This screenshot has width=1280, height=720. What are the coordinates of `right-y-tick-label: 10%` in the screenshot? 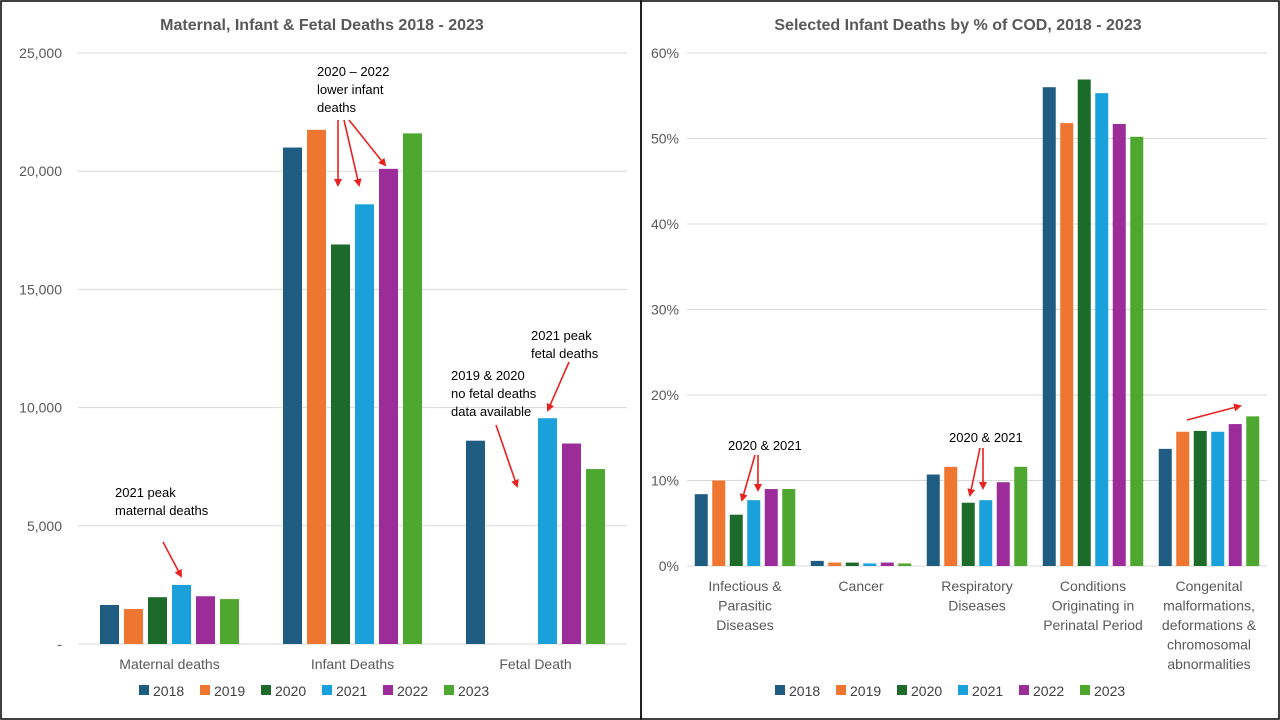 It's located at (665, 481).